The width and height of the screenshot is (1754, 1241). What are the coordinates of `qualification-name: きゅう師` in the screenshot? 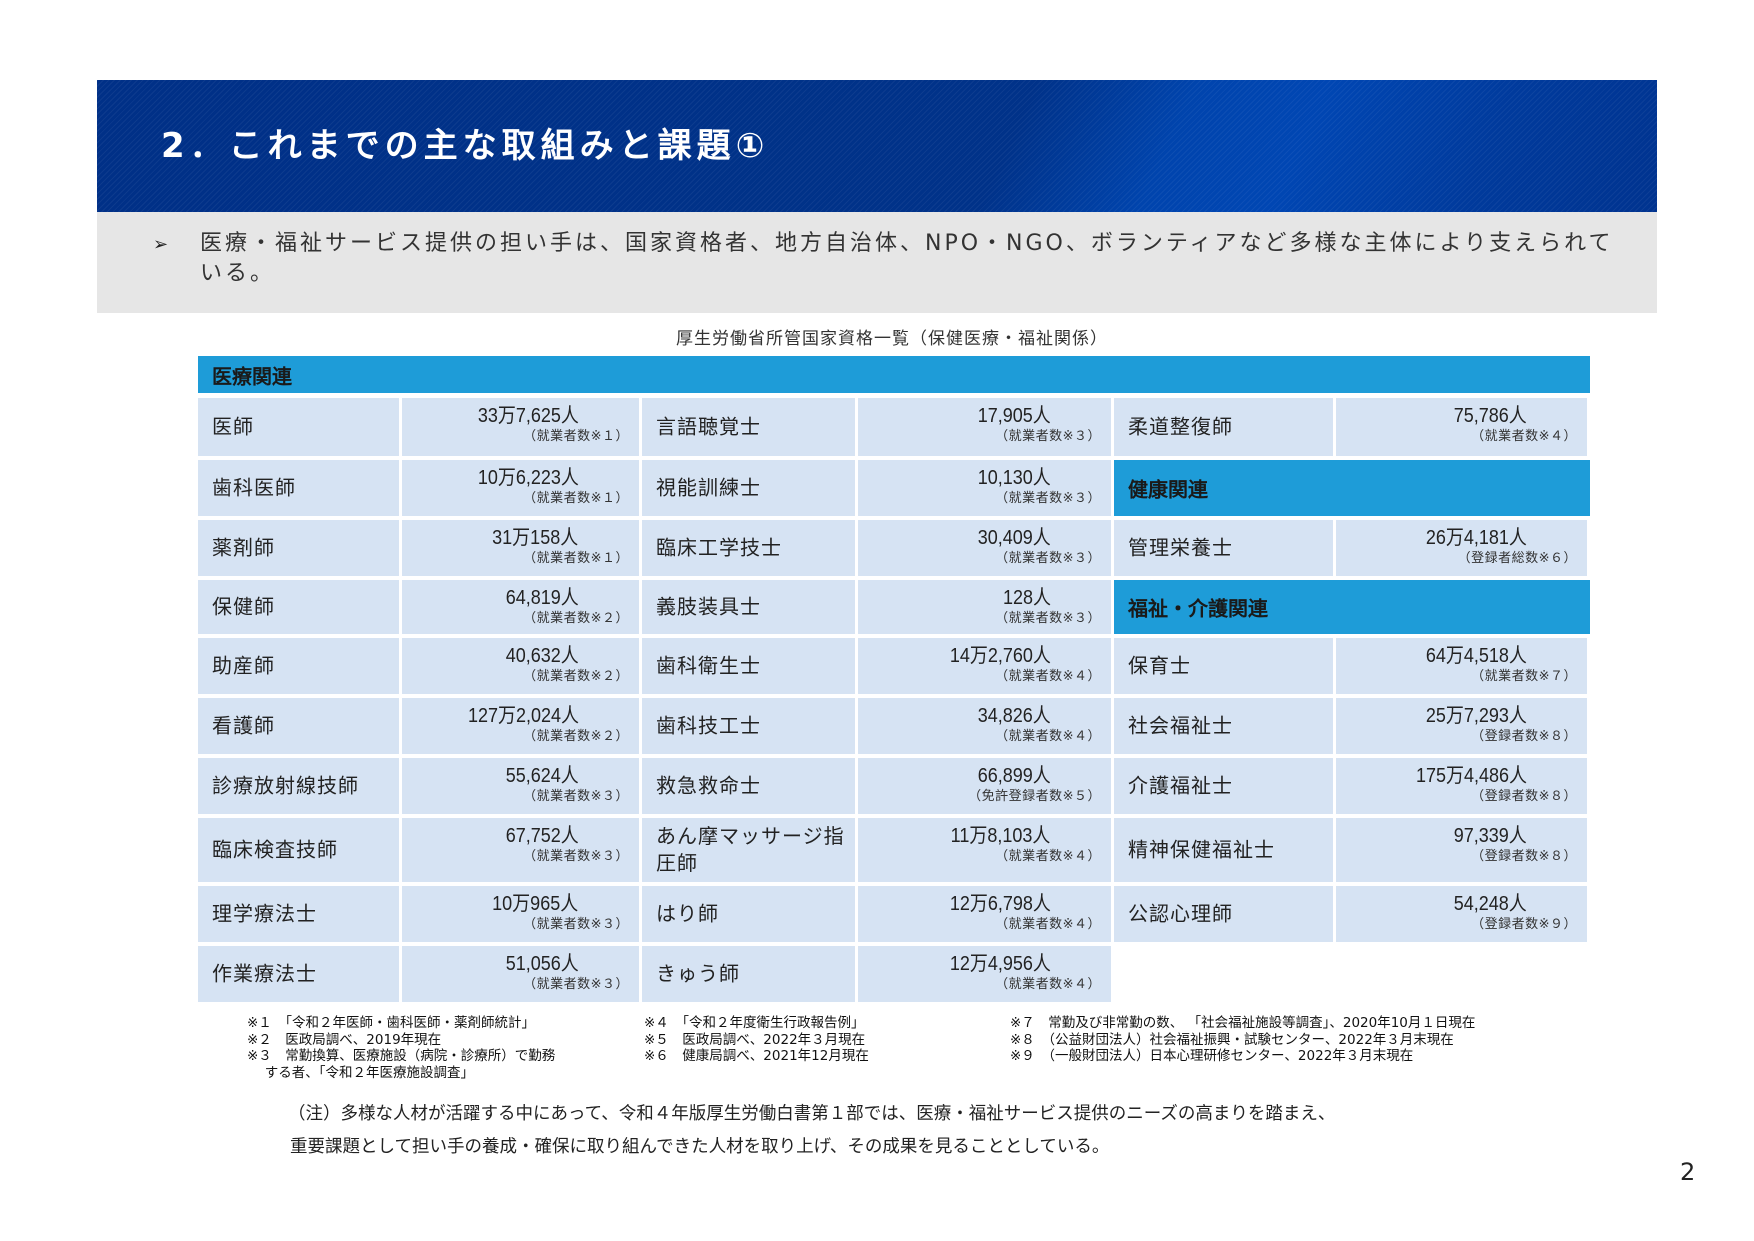 It's located at (698, 973).